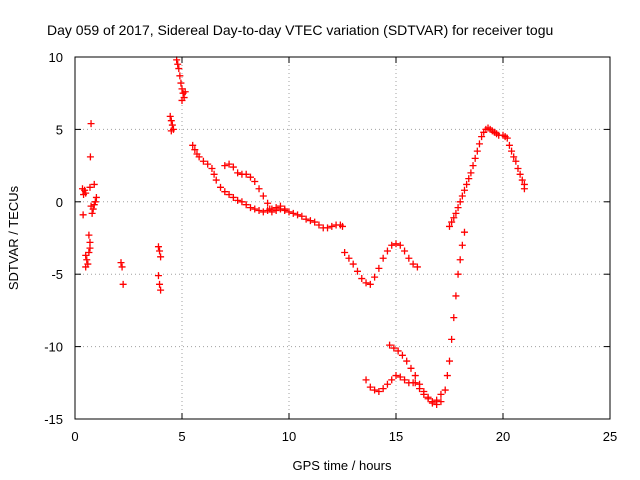 Image resolution: width=640 pixels, height=480 pixels. Describe the element at coordinates (53, 419) in the screenshot. I see `y-tick-label: -15` at that location.